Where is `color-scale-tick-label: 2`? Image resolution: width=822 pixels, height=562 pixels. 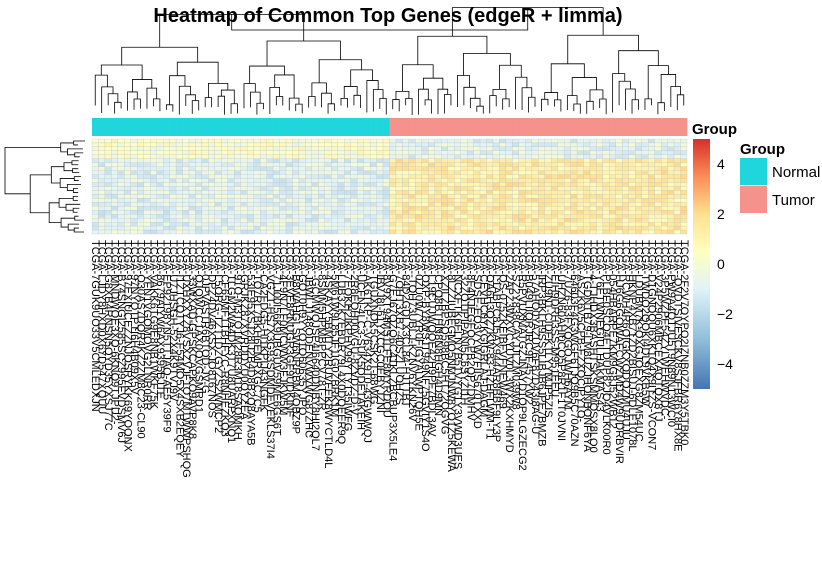 color-scale-tick-label: 2 is located at coordinates (721, 214).